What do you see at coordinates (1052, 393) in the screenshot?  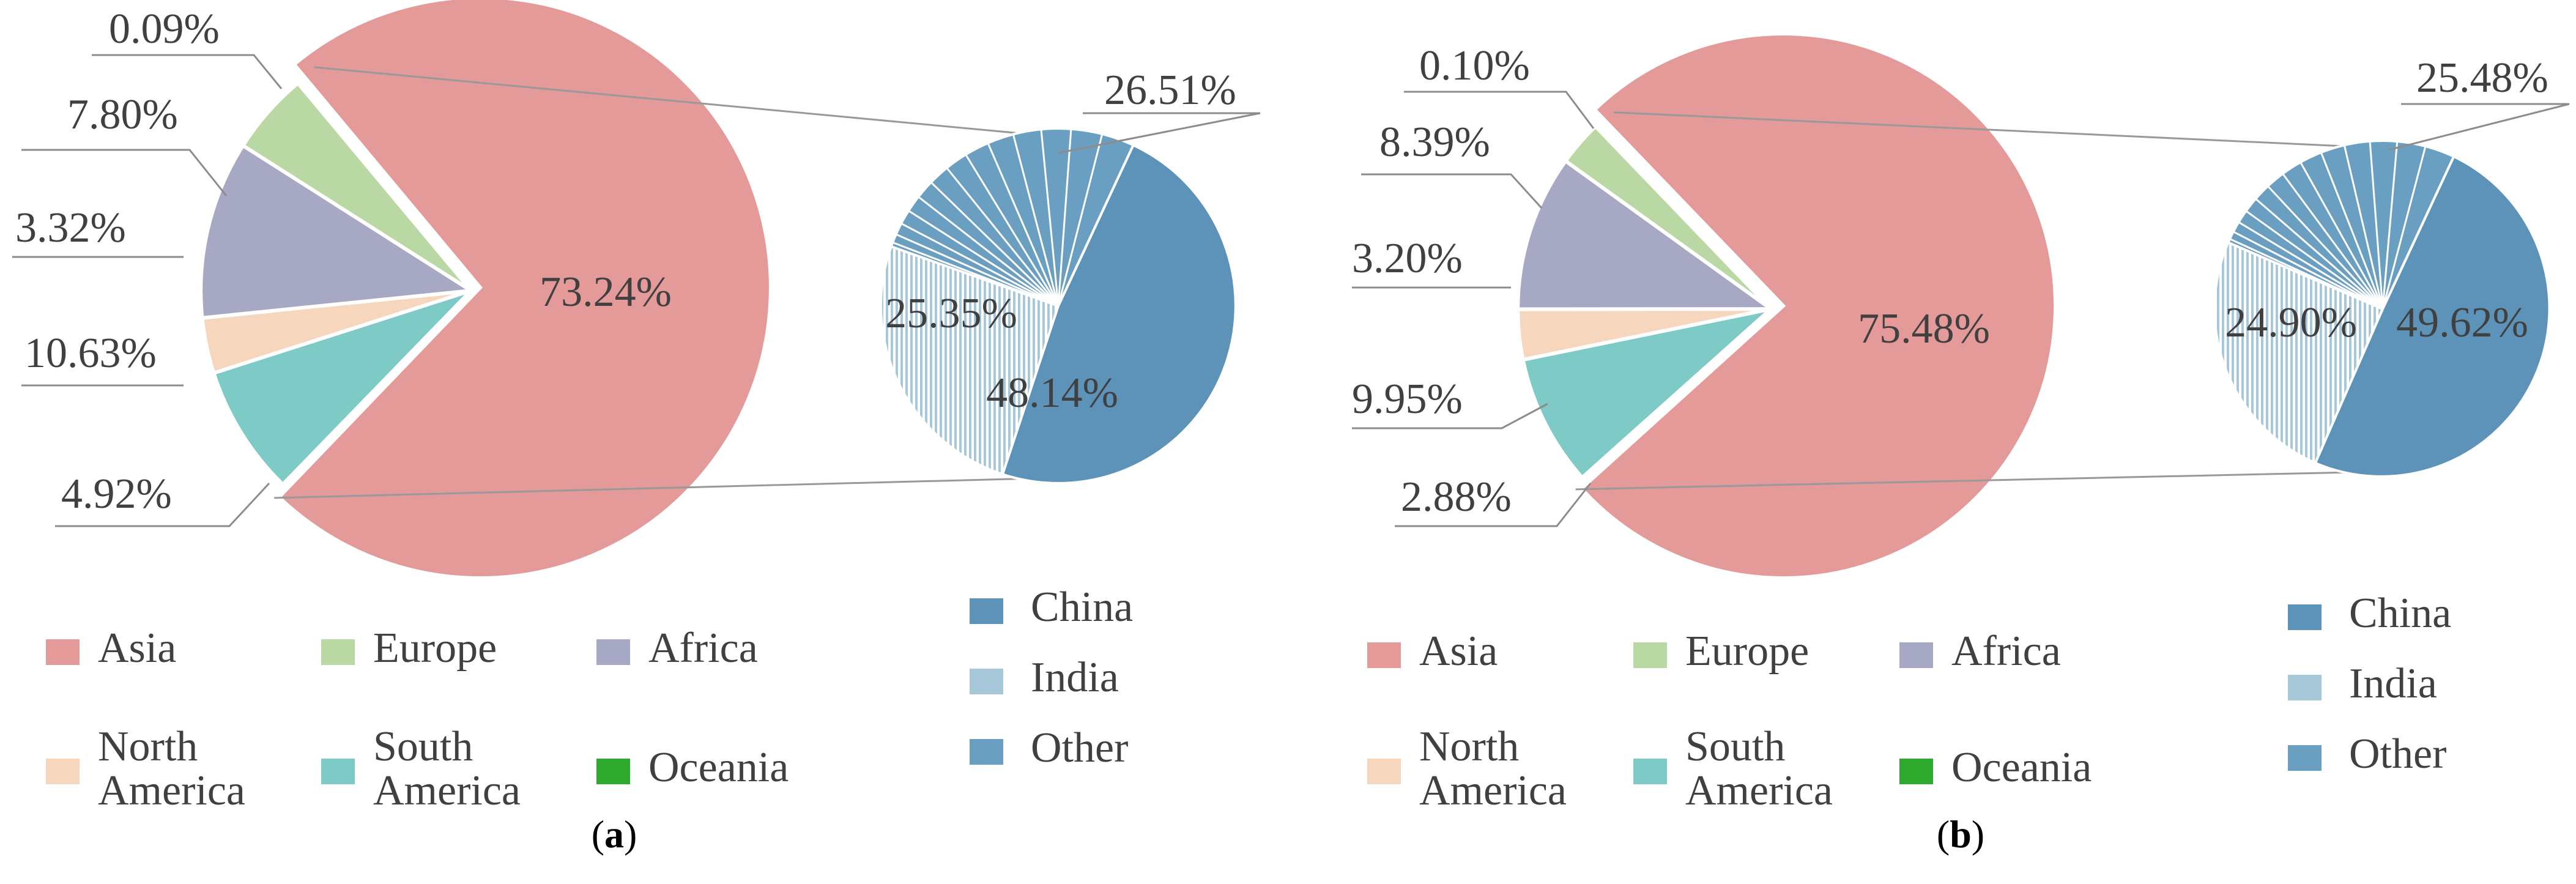 I see `breakdown-label-china: 48.14%` at bounding box center [1052, 393].